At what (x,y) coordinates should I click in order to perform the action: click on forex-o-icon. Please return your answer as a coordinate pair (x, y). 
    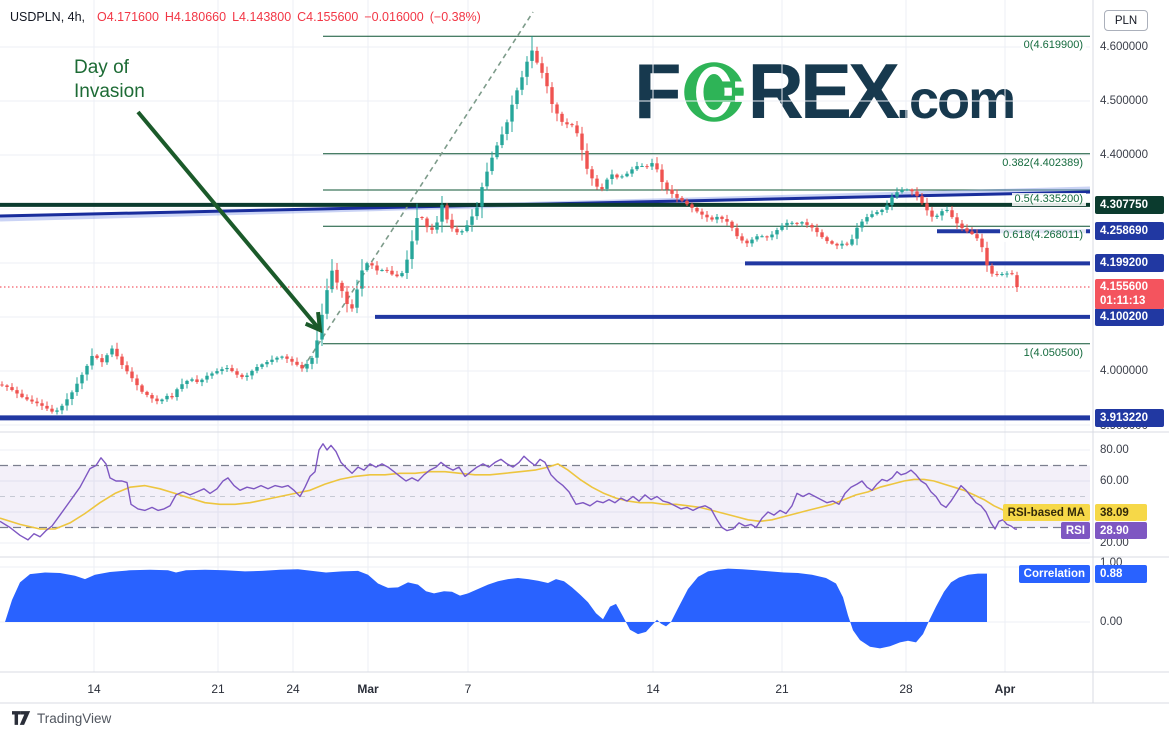
    Looking at the image, I should click on (714, 92).